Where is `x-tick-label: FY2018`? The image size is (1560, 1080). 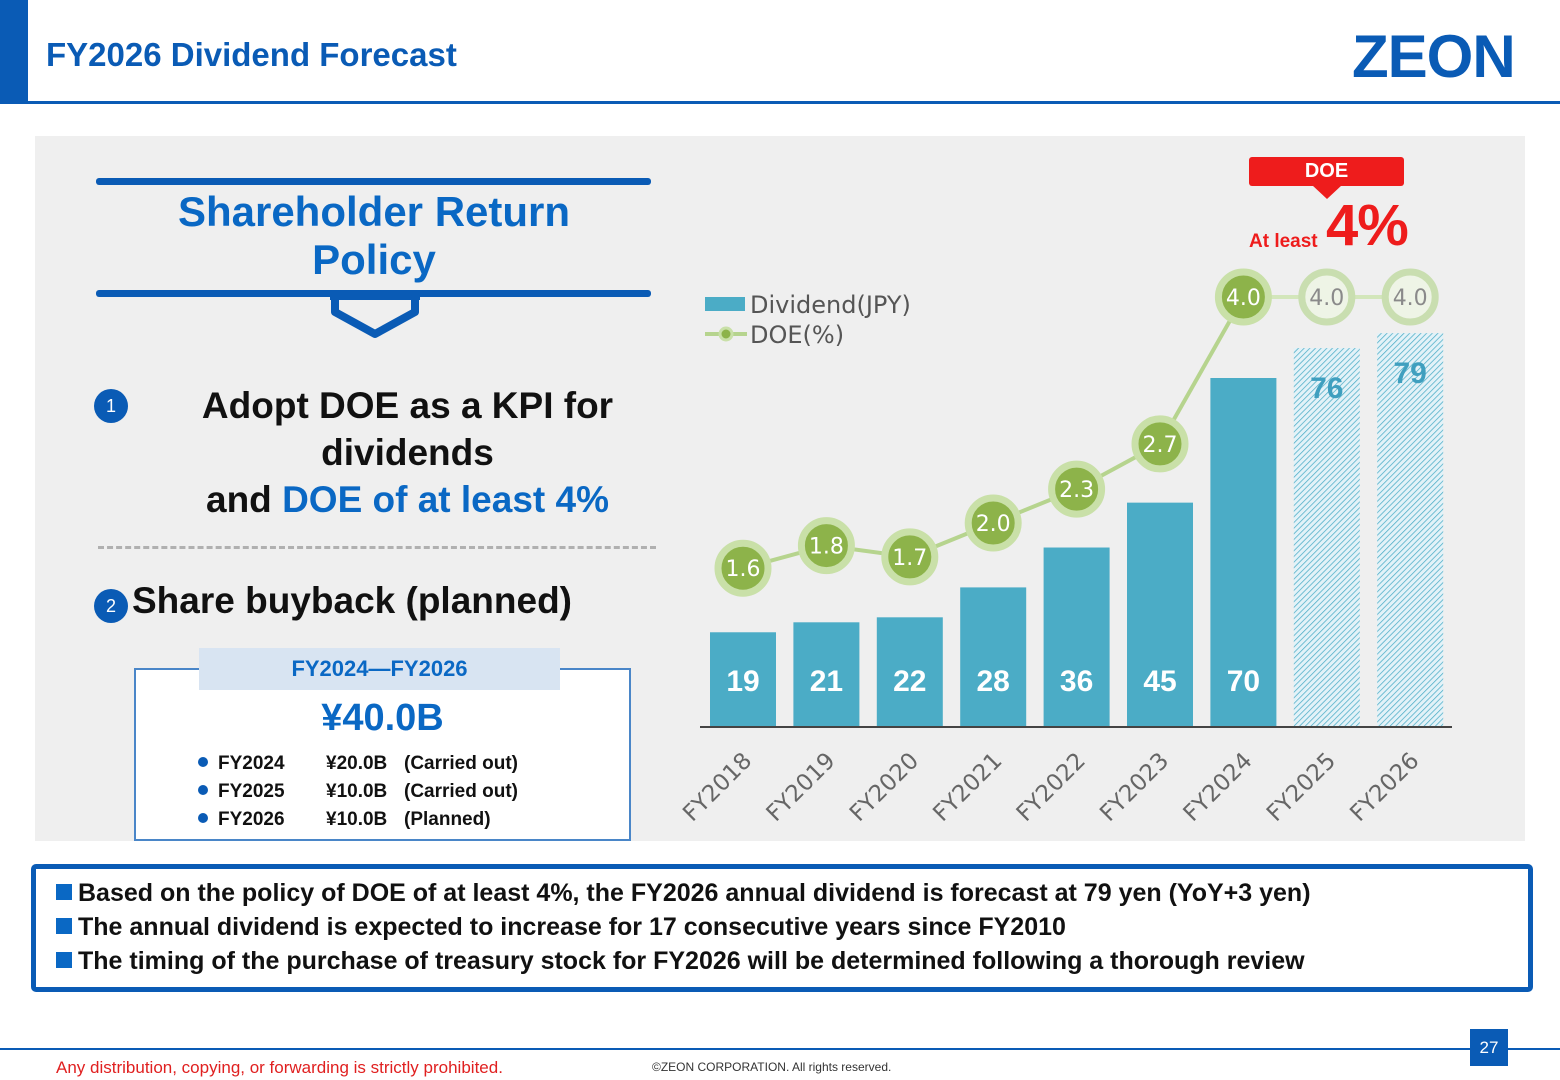 x-tick-label: FY2018 is located at coordinates (717, 787).